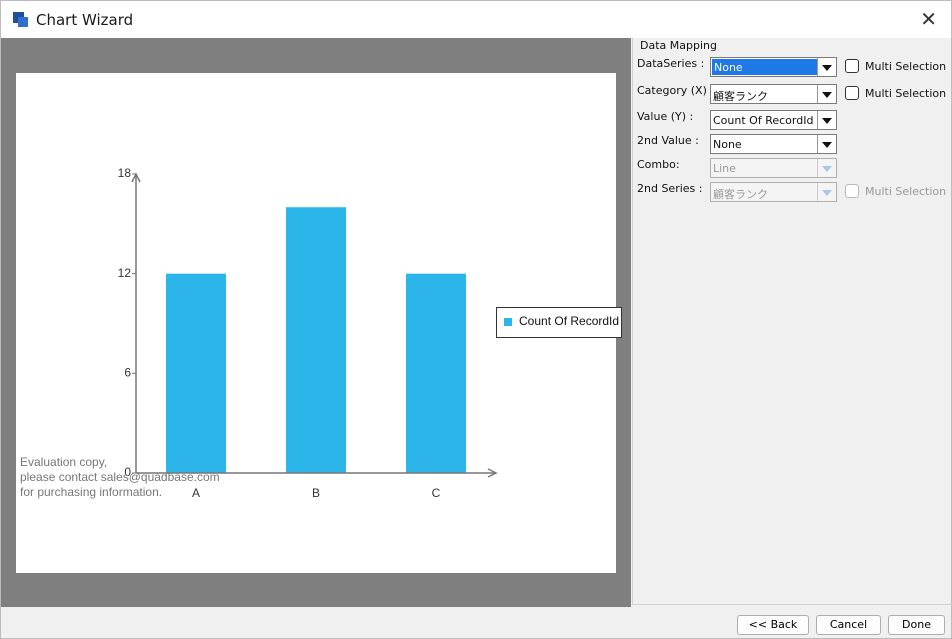  I want to click on field-label: Combo:, so click(658, 164).